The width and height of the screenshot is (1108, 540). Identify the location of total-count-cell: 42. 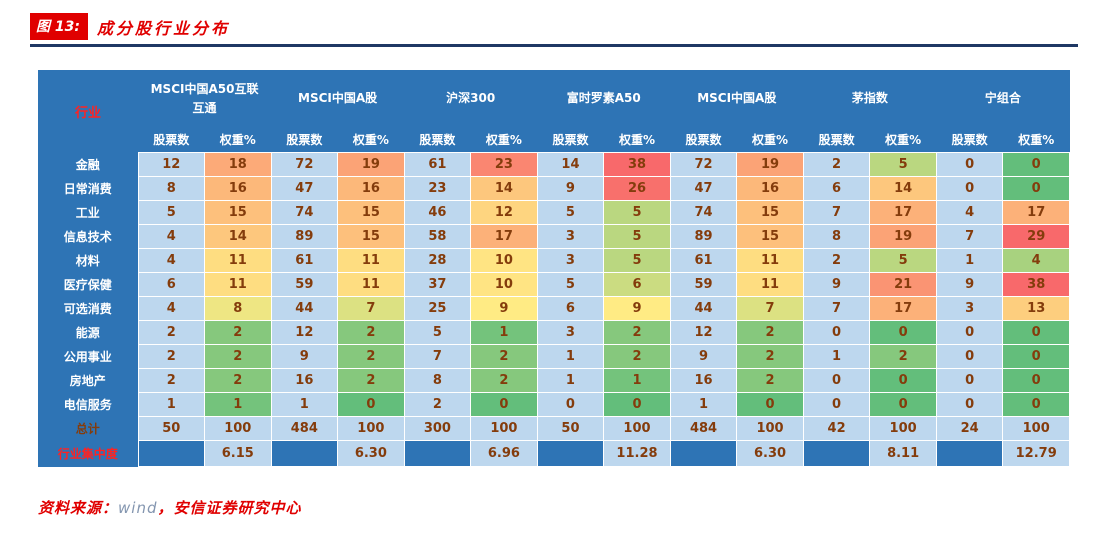
(836, 428).